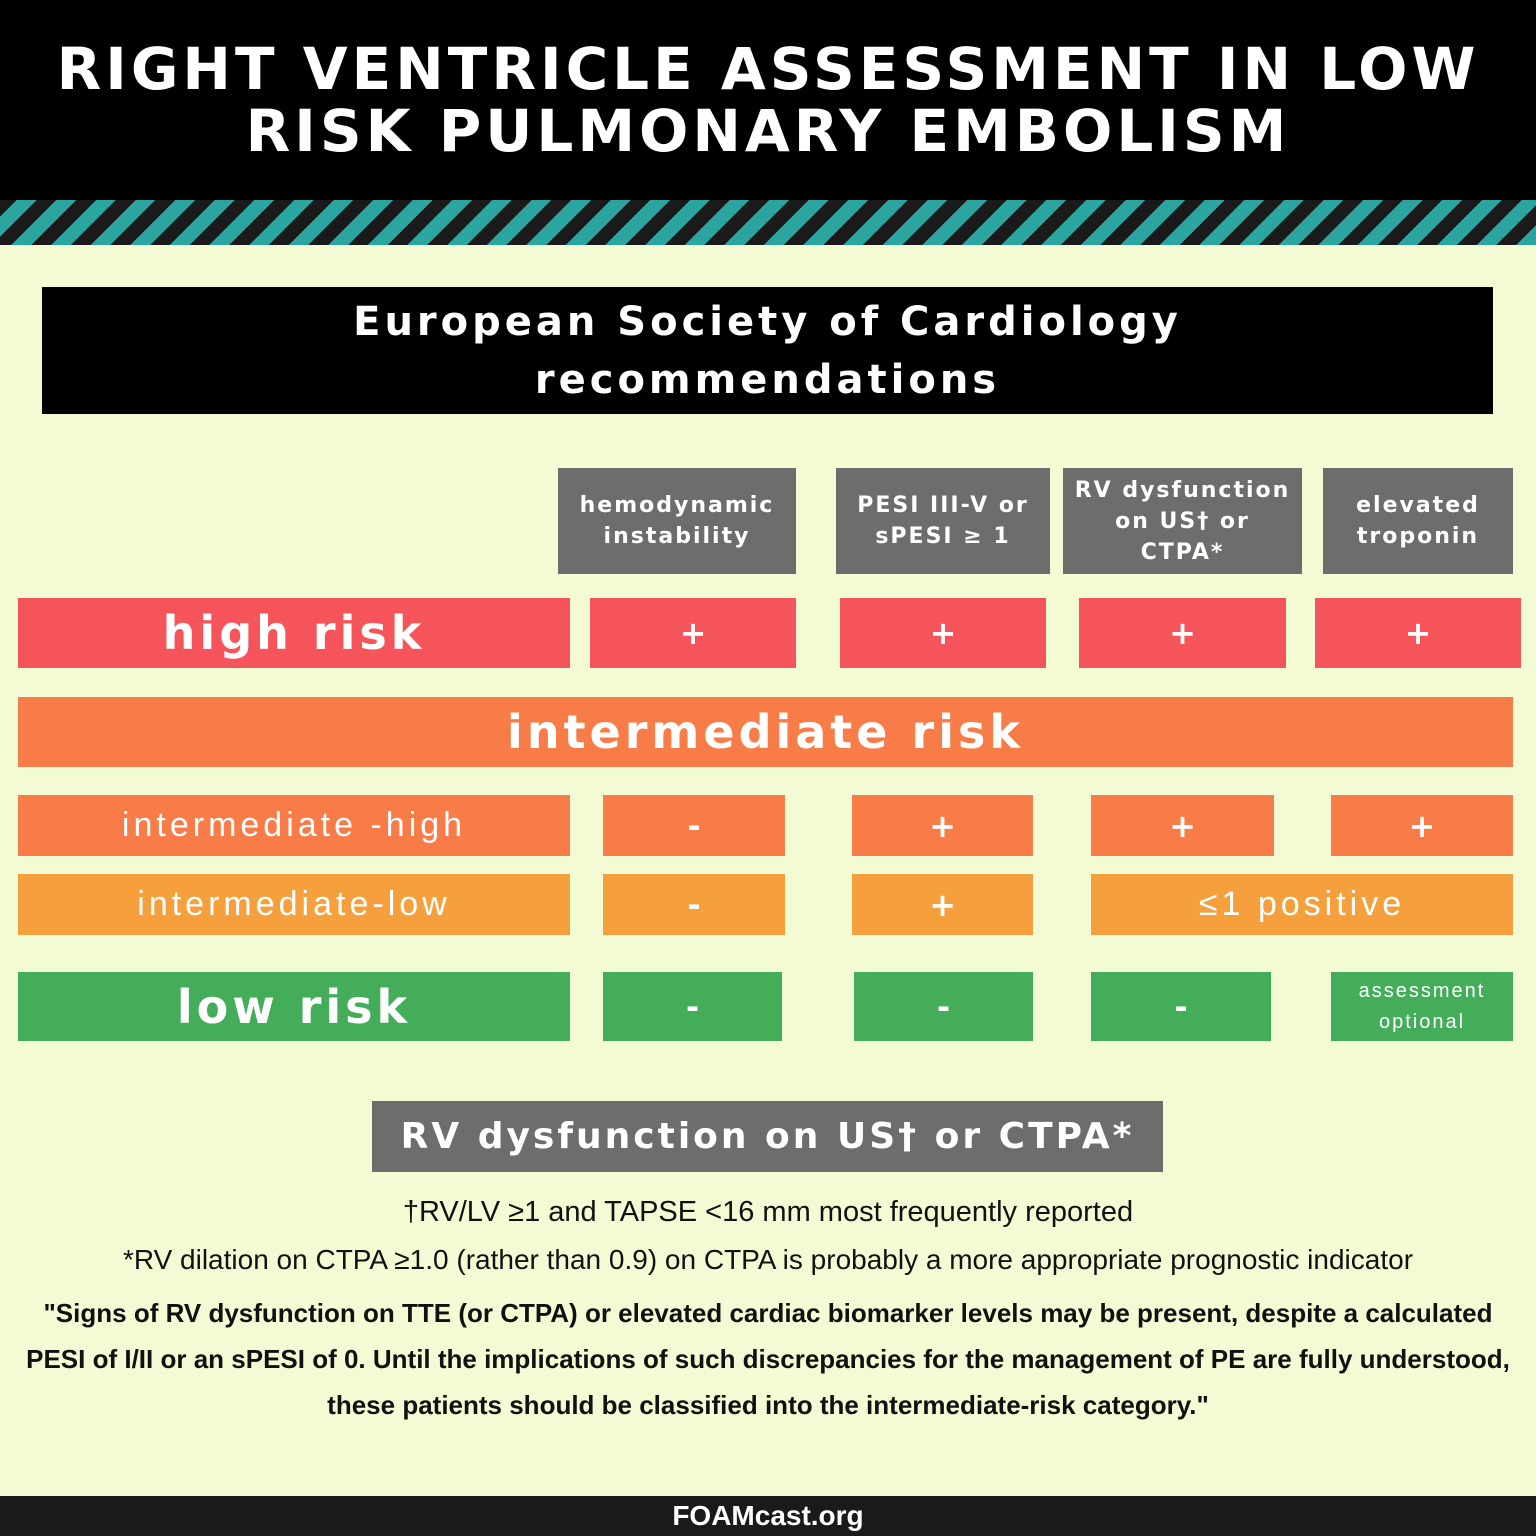 This screenshot has width=1536, height=1536. Describe the element at coordinates (1182, 521) in the screenshot. I see `column-header: RV dysfunction on US† or CTPA*` at that location.